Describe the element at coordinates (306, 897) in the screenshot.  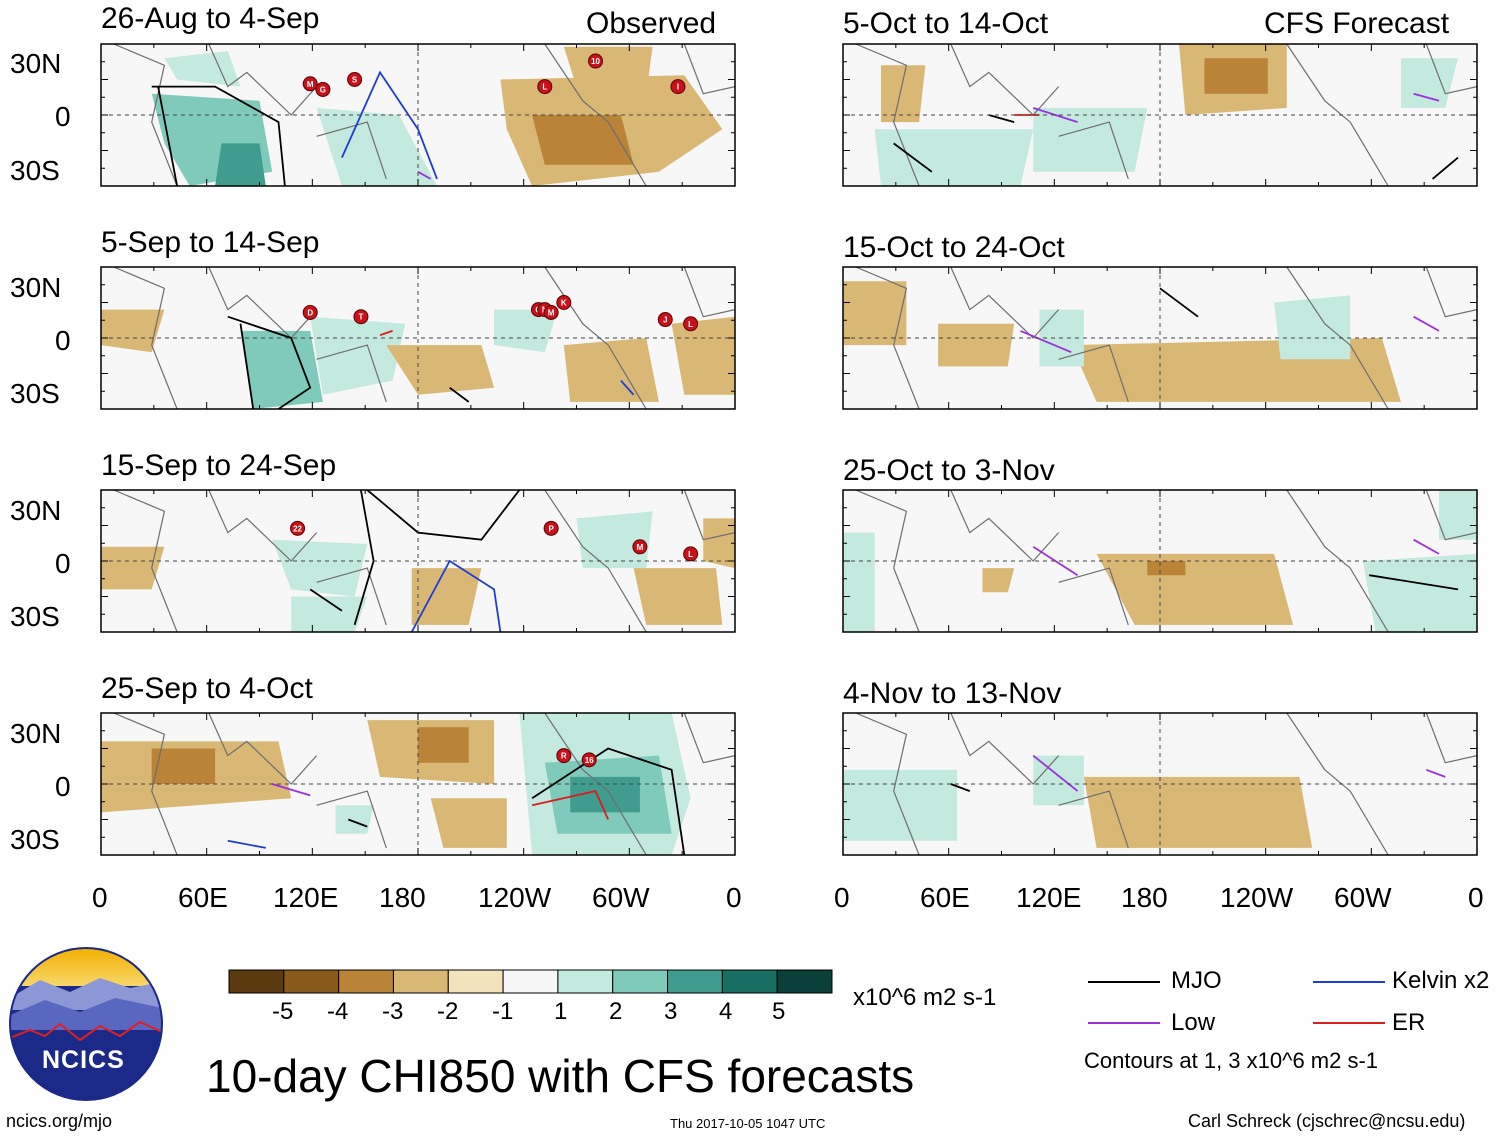
I see `lon-label-120e: 120E` at that location.